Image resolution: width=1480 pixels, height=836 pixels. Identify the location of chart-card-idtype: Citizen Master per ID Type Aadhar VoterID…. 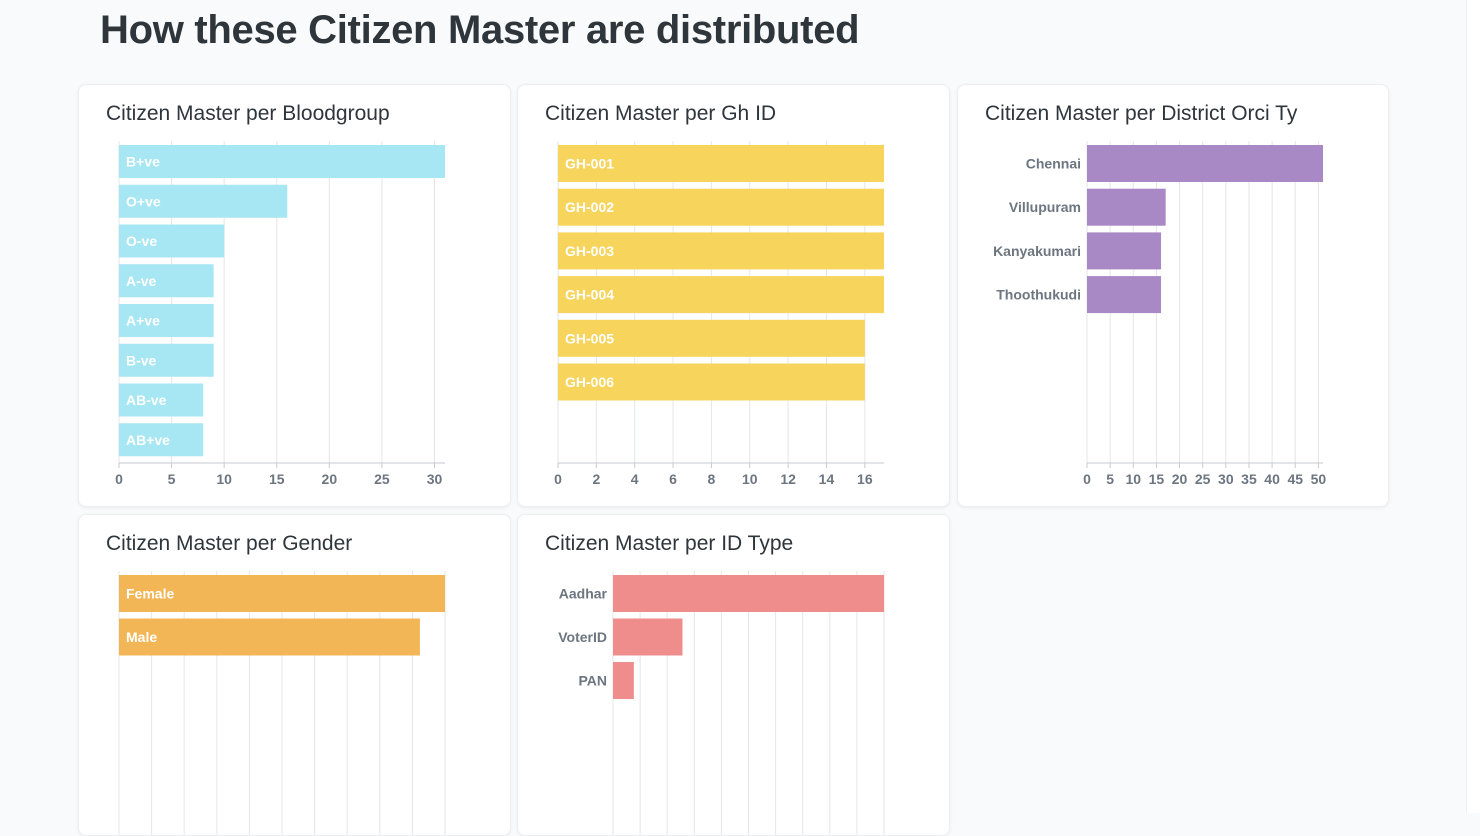
(733, 675).